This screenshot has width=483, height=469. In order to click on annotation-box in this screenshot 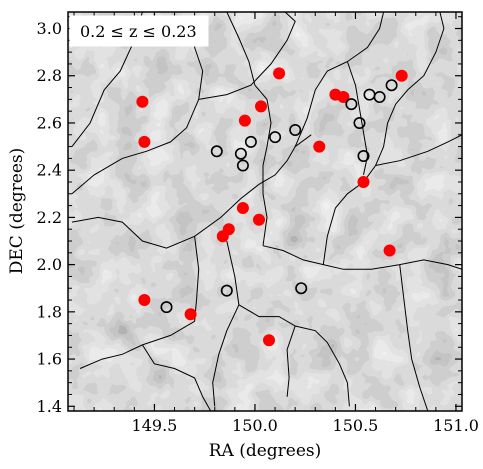, I will do `click(139, 31)`.